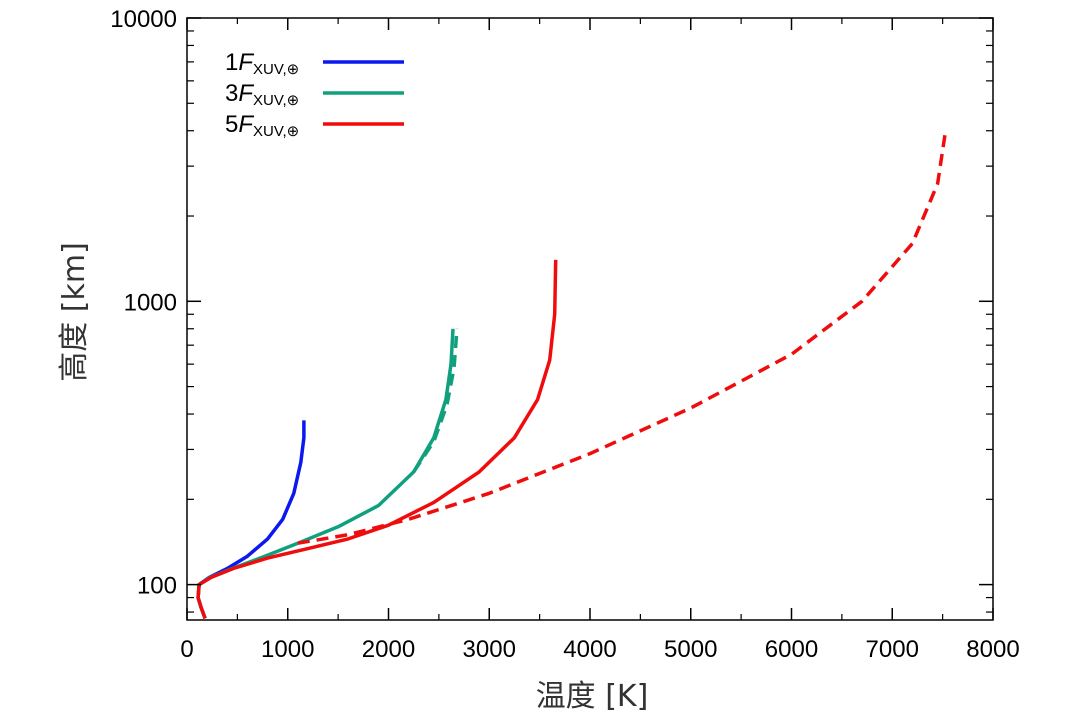  Describe the element at coordinates (157, 586) in the screenshot. I see `y-tick-label: 100` at that location.